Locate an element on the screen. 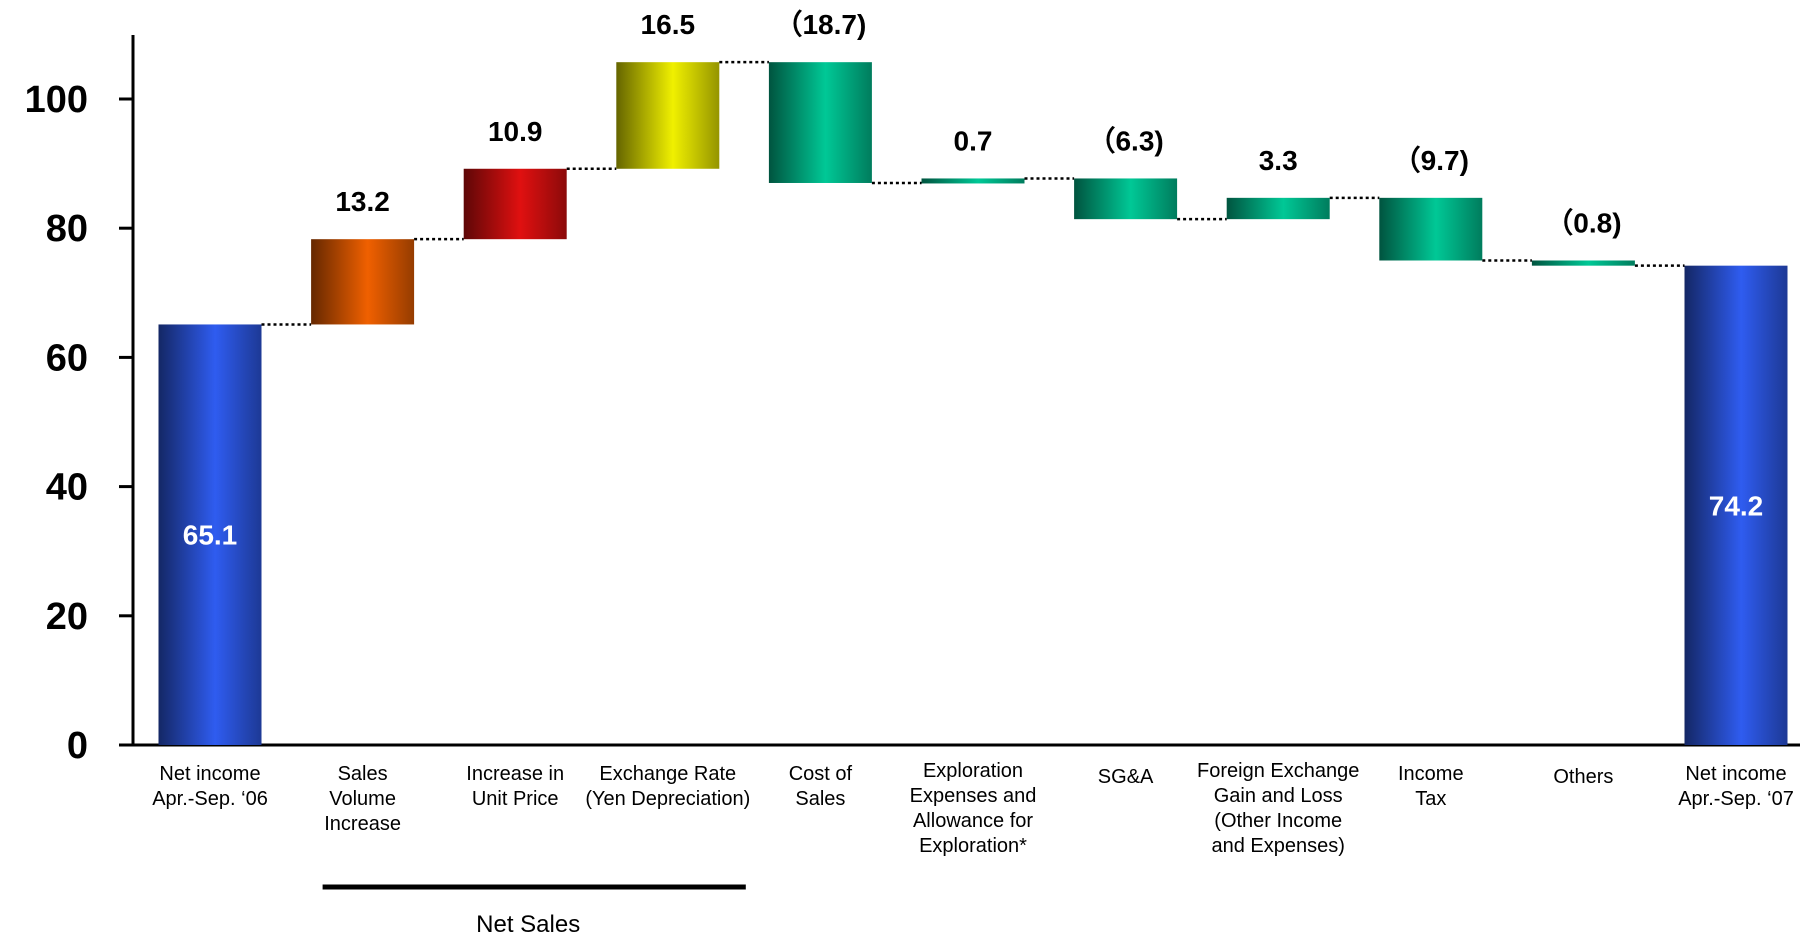 This screenshot has height=934, width=1800. bar-value-label: 74.2 is located at coordinates (1736, 505).